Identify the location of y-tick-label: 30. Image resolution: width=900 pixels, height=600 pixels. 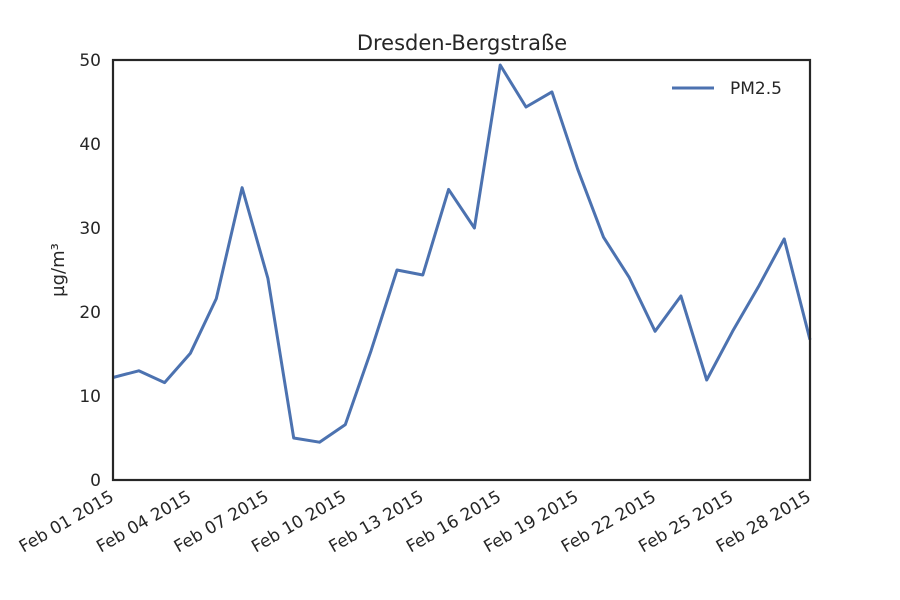
(90, 229).